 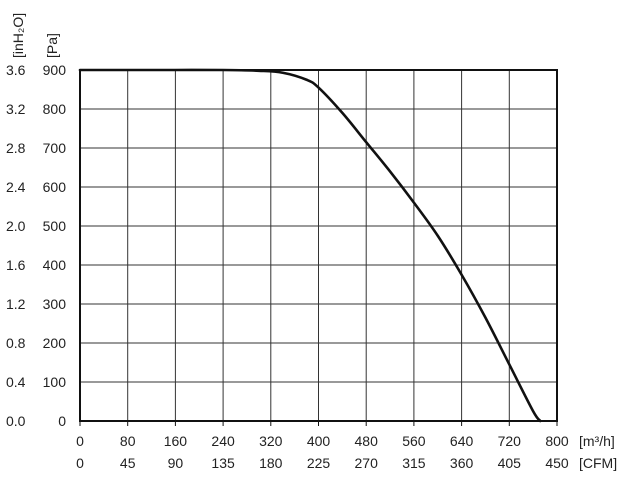 What do you see at coordinates (16, 421) in the screenshot?
I see `y-tick-label-inh2o: 0.0` at bounding box center [16, 421].